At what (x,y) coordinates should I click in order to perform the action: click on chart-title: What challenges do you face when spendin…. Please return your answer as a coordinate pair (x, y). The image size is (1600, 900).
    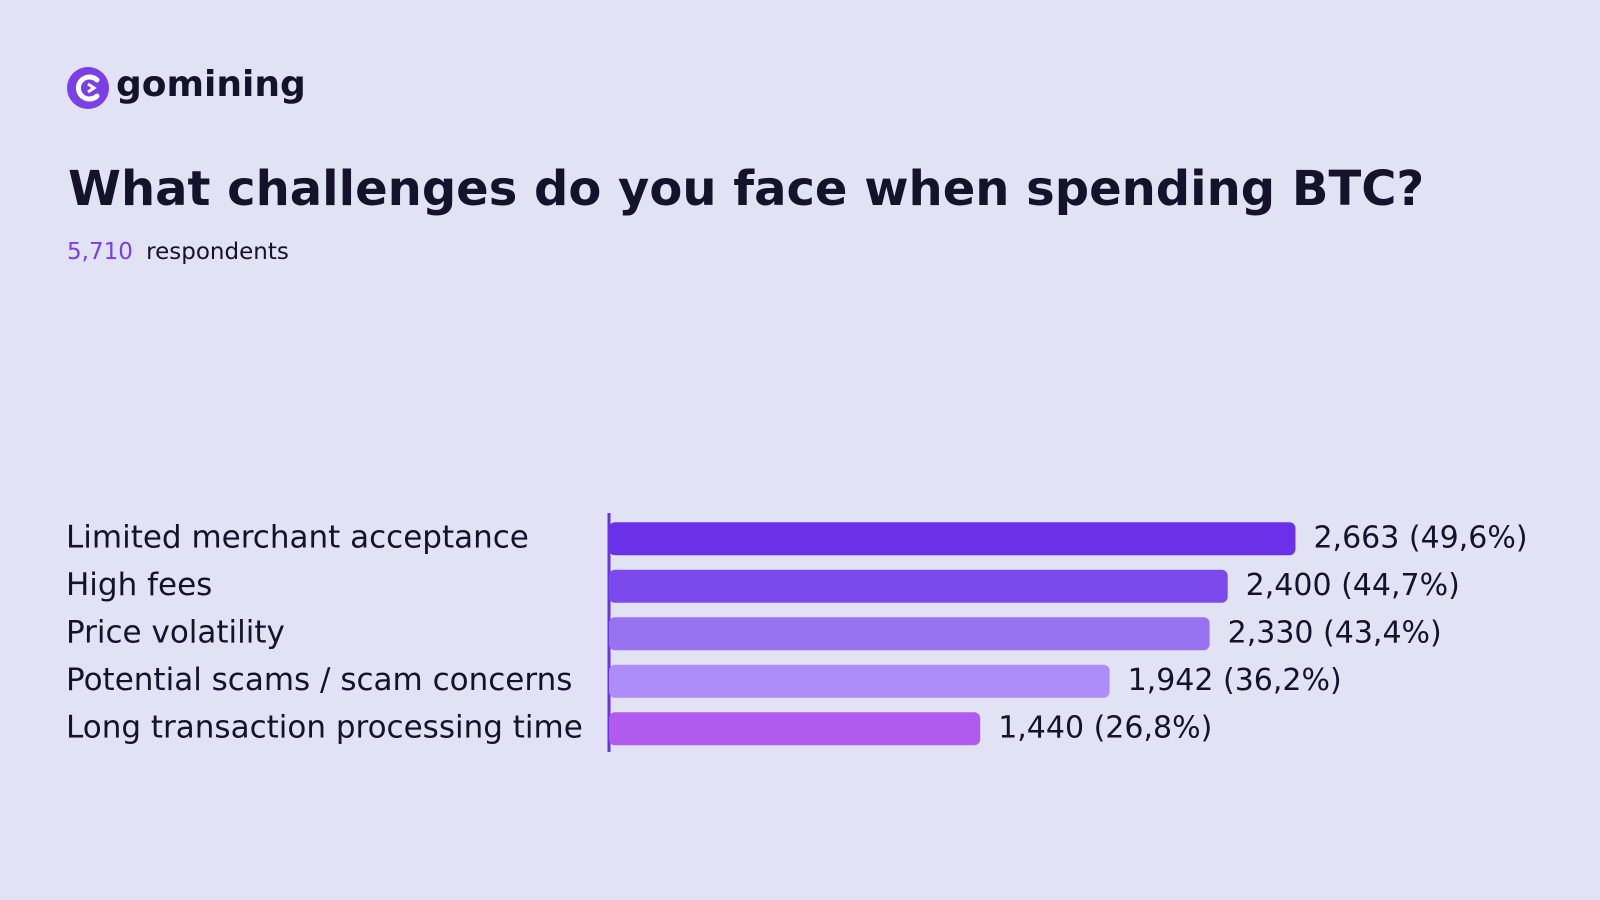
    Looking at the image, I should click on (746, 189).